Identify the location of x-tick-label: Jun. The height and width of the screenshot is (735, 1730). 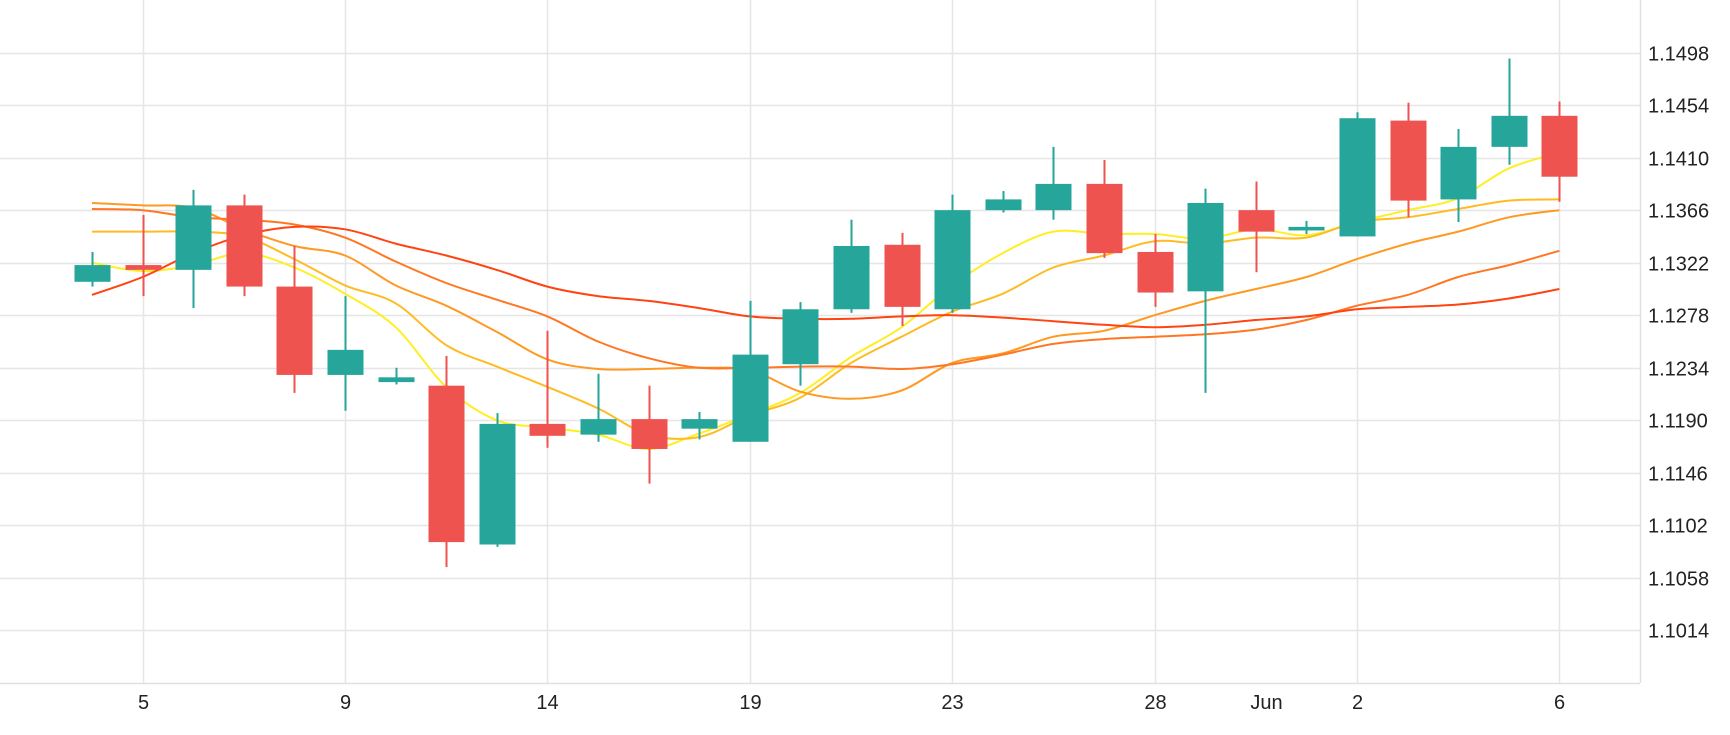
(1266, 703).